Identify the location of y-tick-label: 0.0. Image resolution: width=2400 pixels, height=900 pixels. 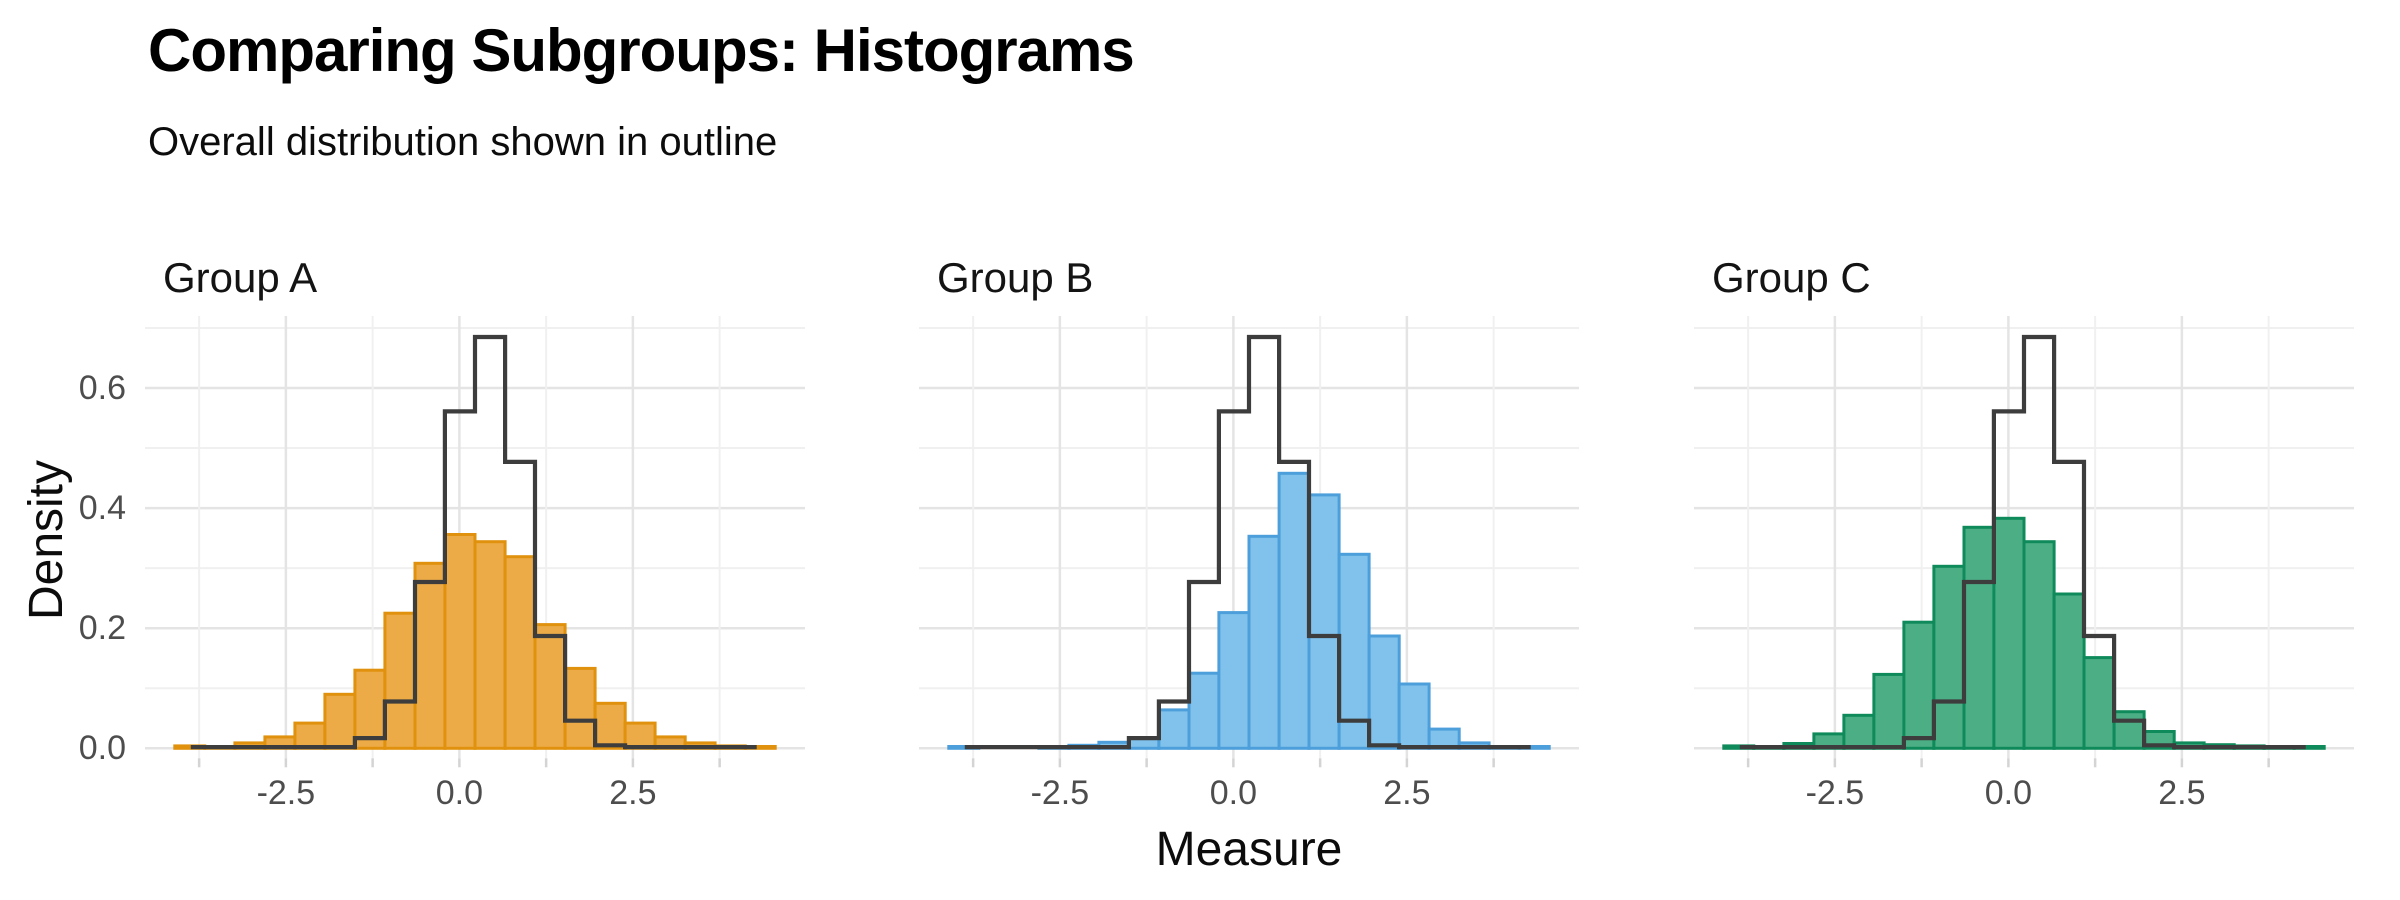
(102, 748).